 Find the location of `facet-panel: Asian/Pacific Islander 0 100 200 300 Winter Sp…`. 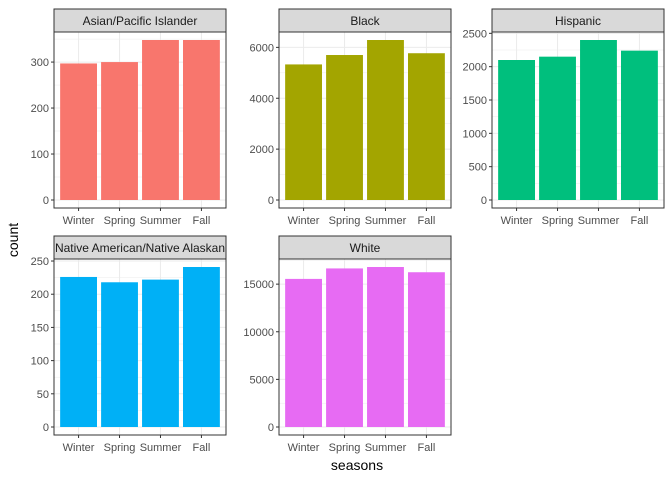

facet-panel: Asian/Pacific Islander 0 100 200 300 Winter Sp… is located at coordinates (129, 117).